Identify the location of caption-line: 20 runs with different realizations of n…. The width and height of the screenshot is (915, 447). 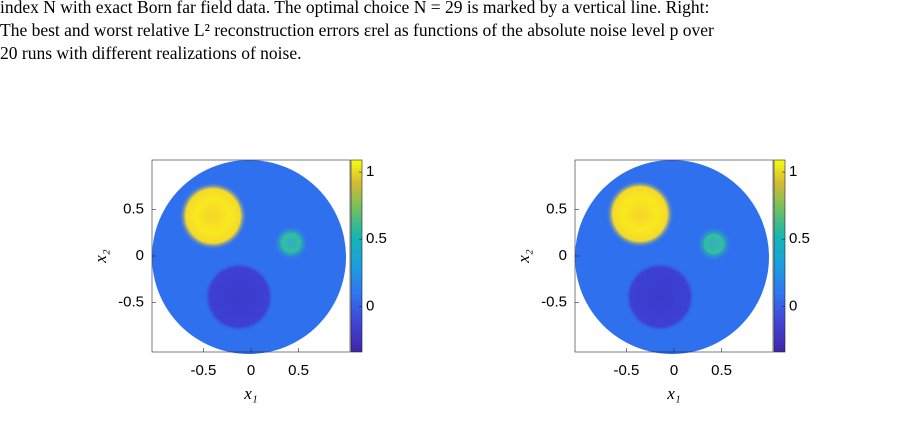
(150, 53).